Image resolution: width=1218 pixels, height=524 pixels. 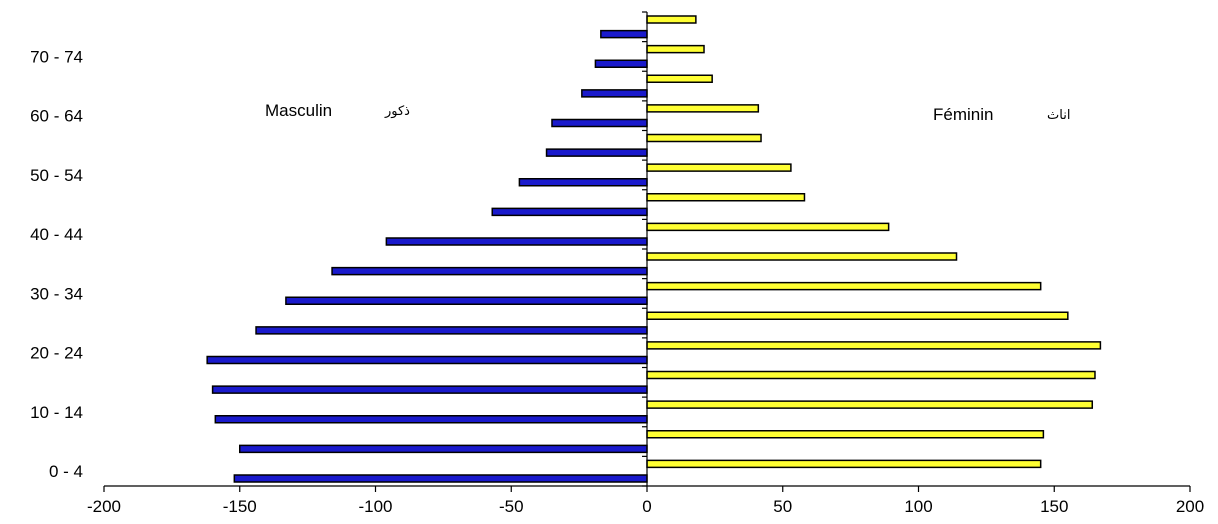 What do you see at coordinates (104, 506) in the screenshot?
I see `x-tick-label: -200` at bounding box center [104, 506].